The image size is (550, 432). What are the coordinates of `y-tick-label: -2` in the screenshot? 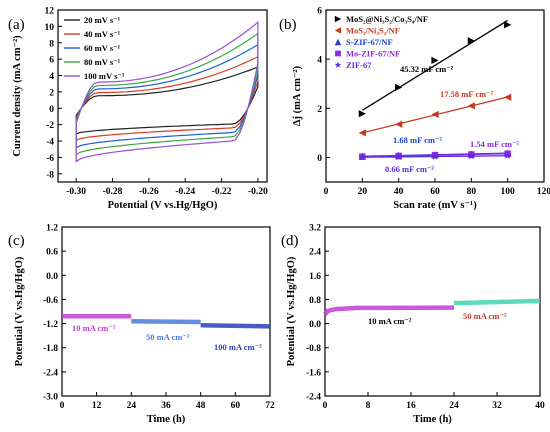 It's located at (50, 126).